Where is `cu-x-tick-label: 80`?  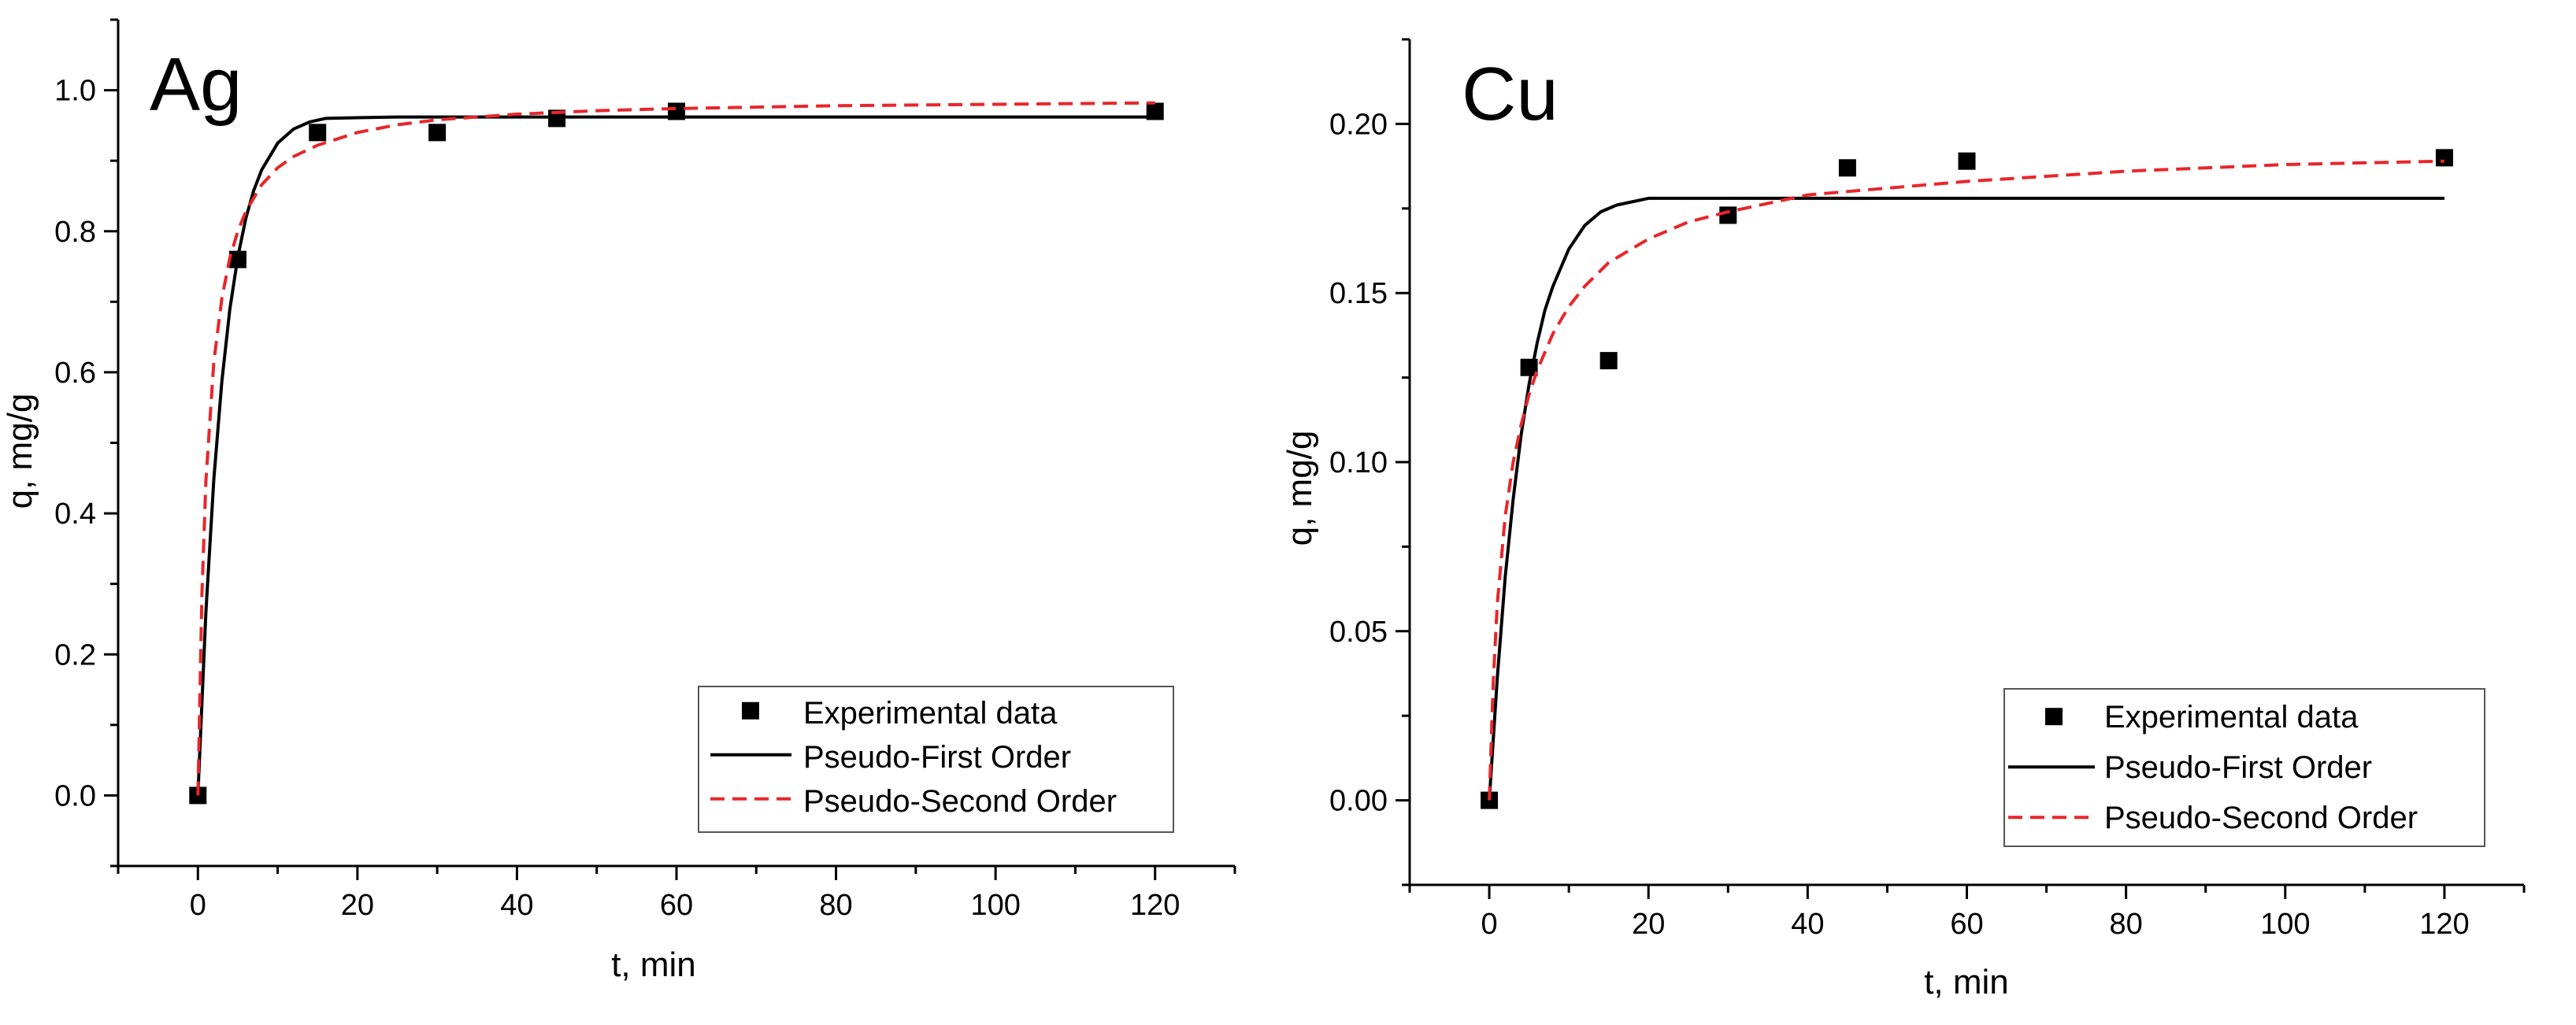 cu-x-tick-label: 80 is located at coordinates (2126, 924).